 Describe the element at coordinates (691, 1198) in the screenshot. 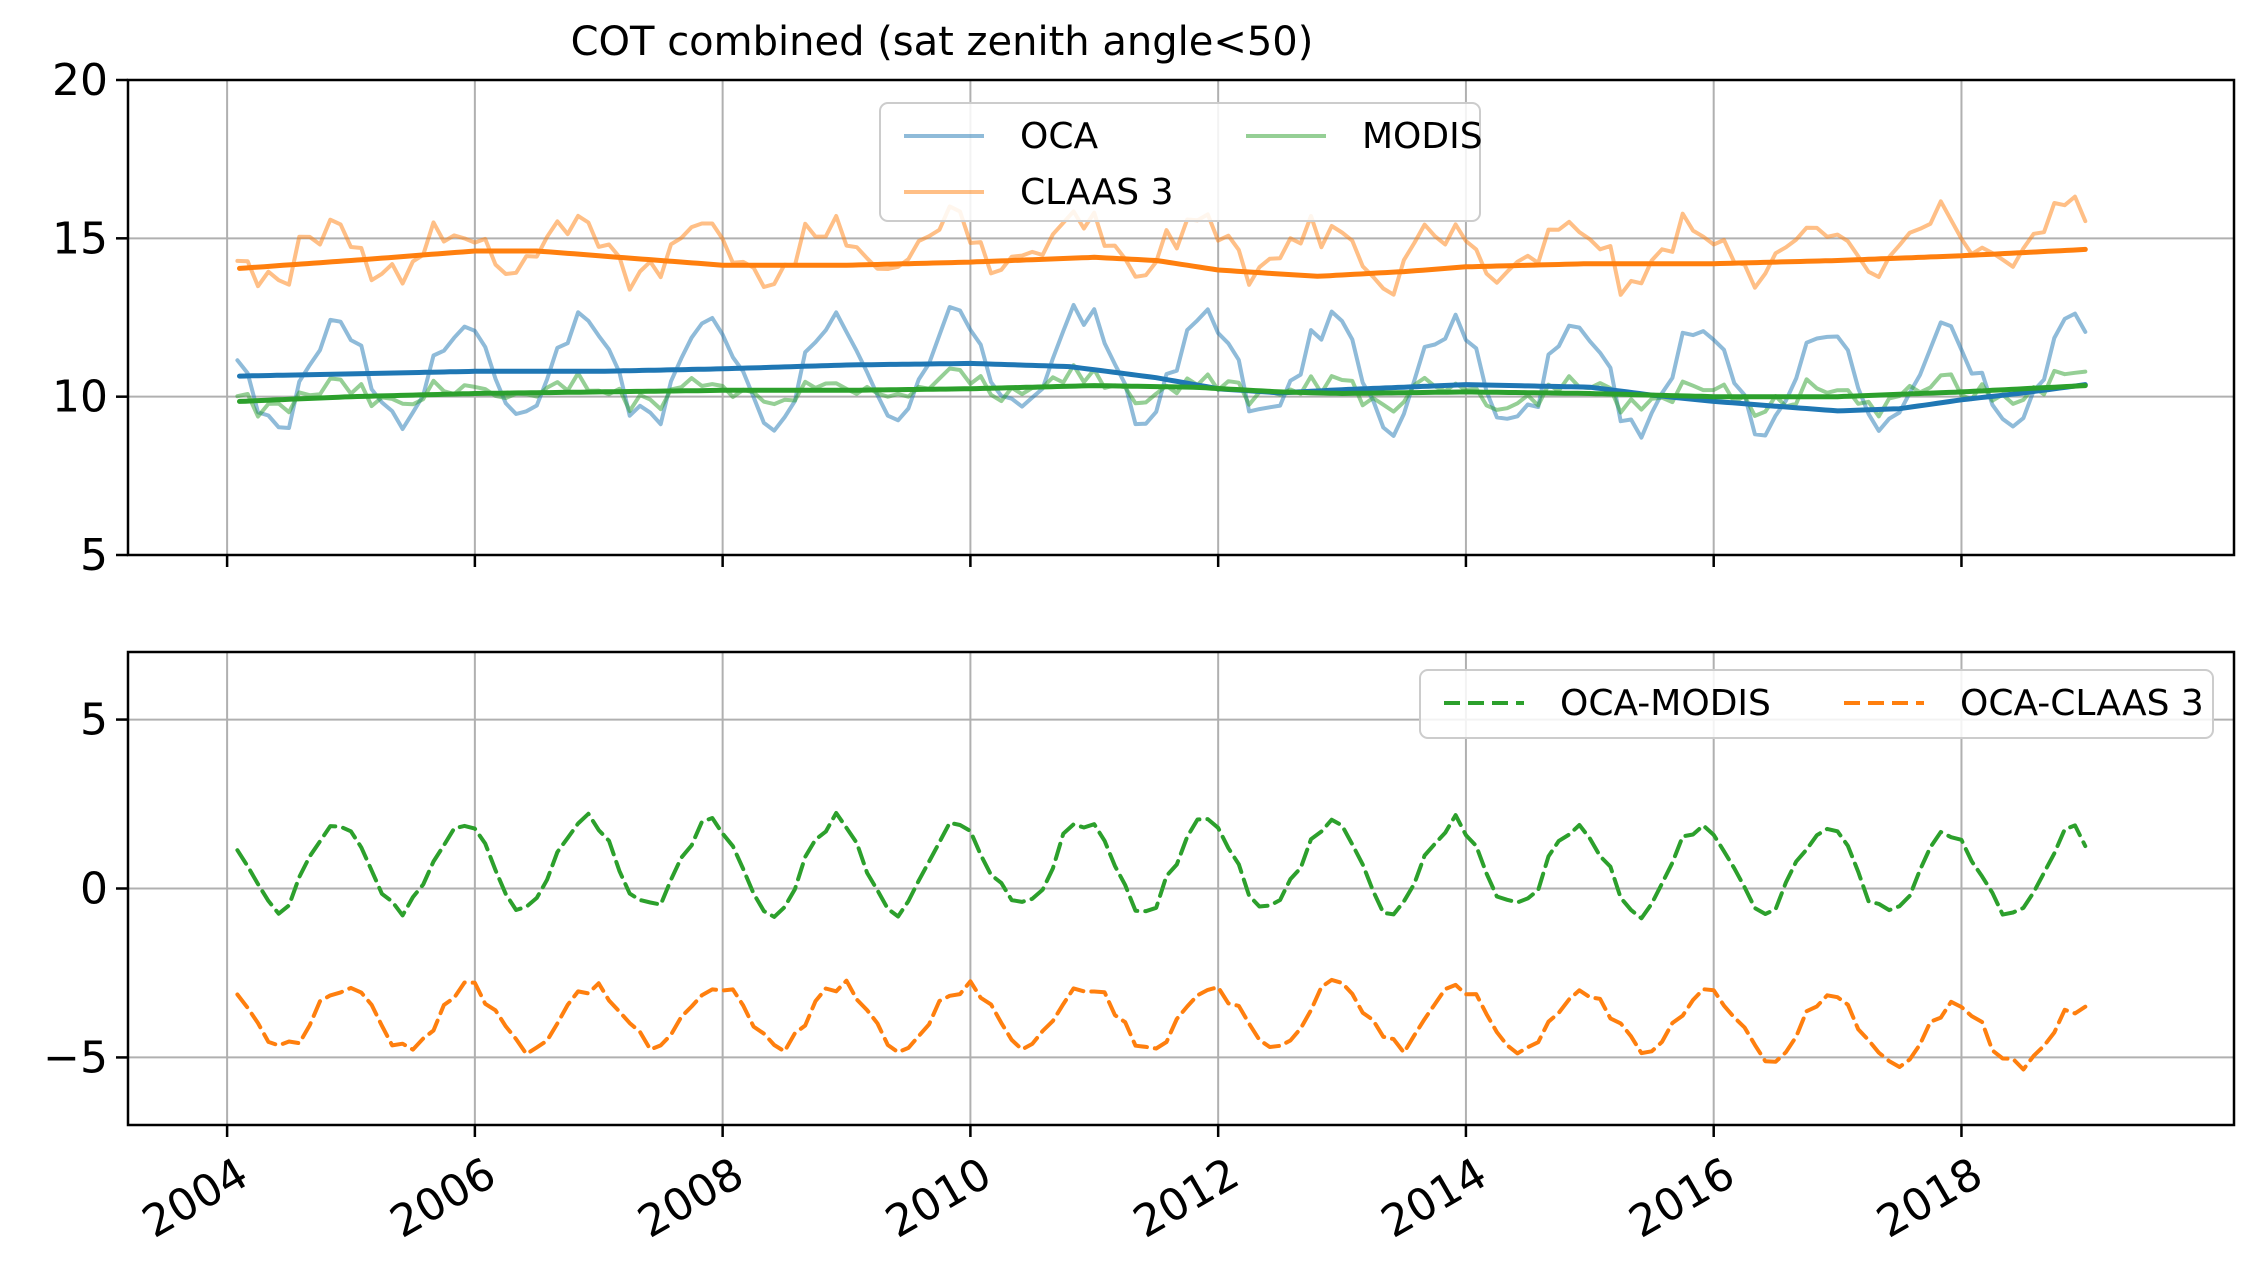

I see `x-tick-label: 2008` at that location.